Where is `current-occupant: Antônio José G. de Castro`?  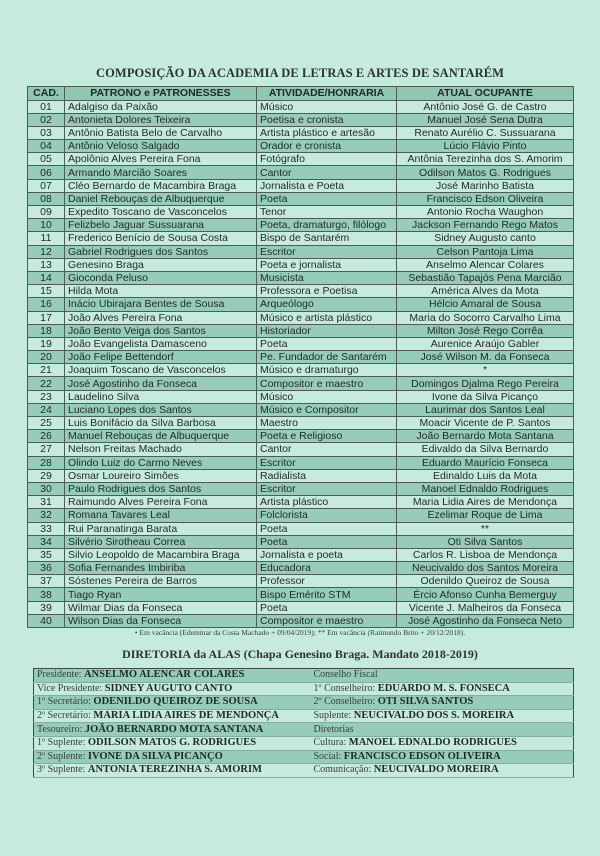
current-occupant: Antônio José G. de Castro is located at coordinates (485, 106).